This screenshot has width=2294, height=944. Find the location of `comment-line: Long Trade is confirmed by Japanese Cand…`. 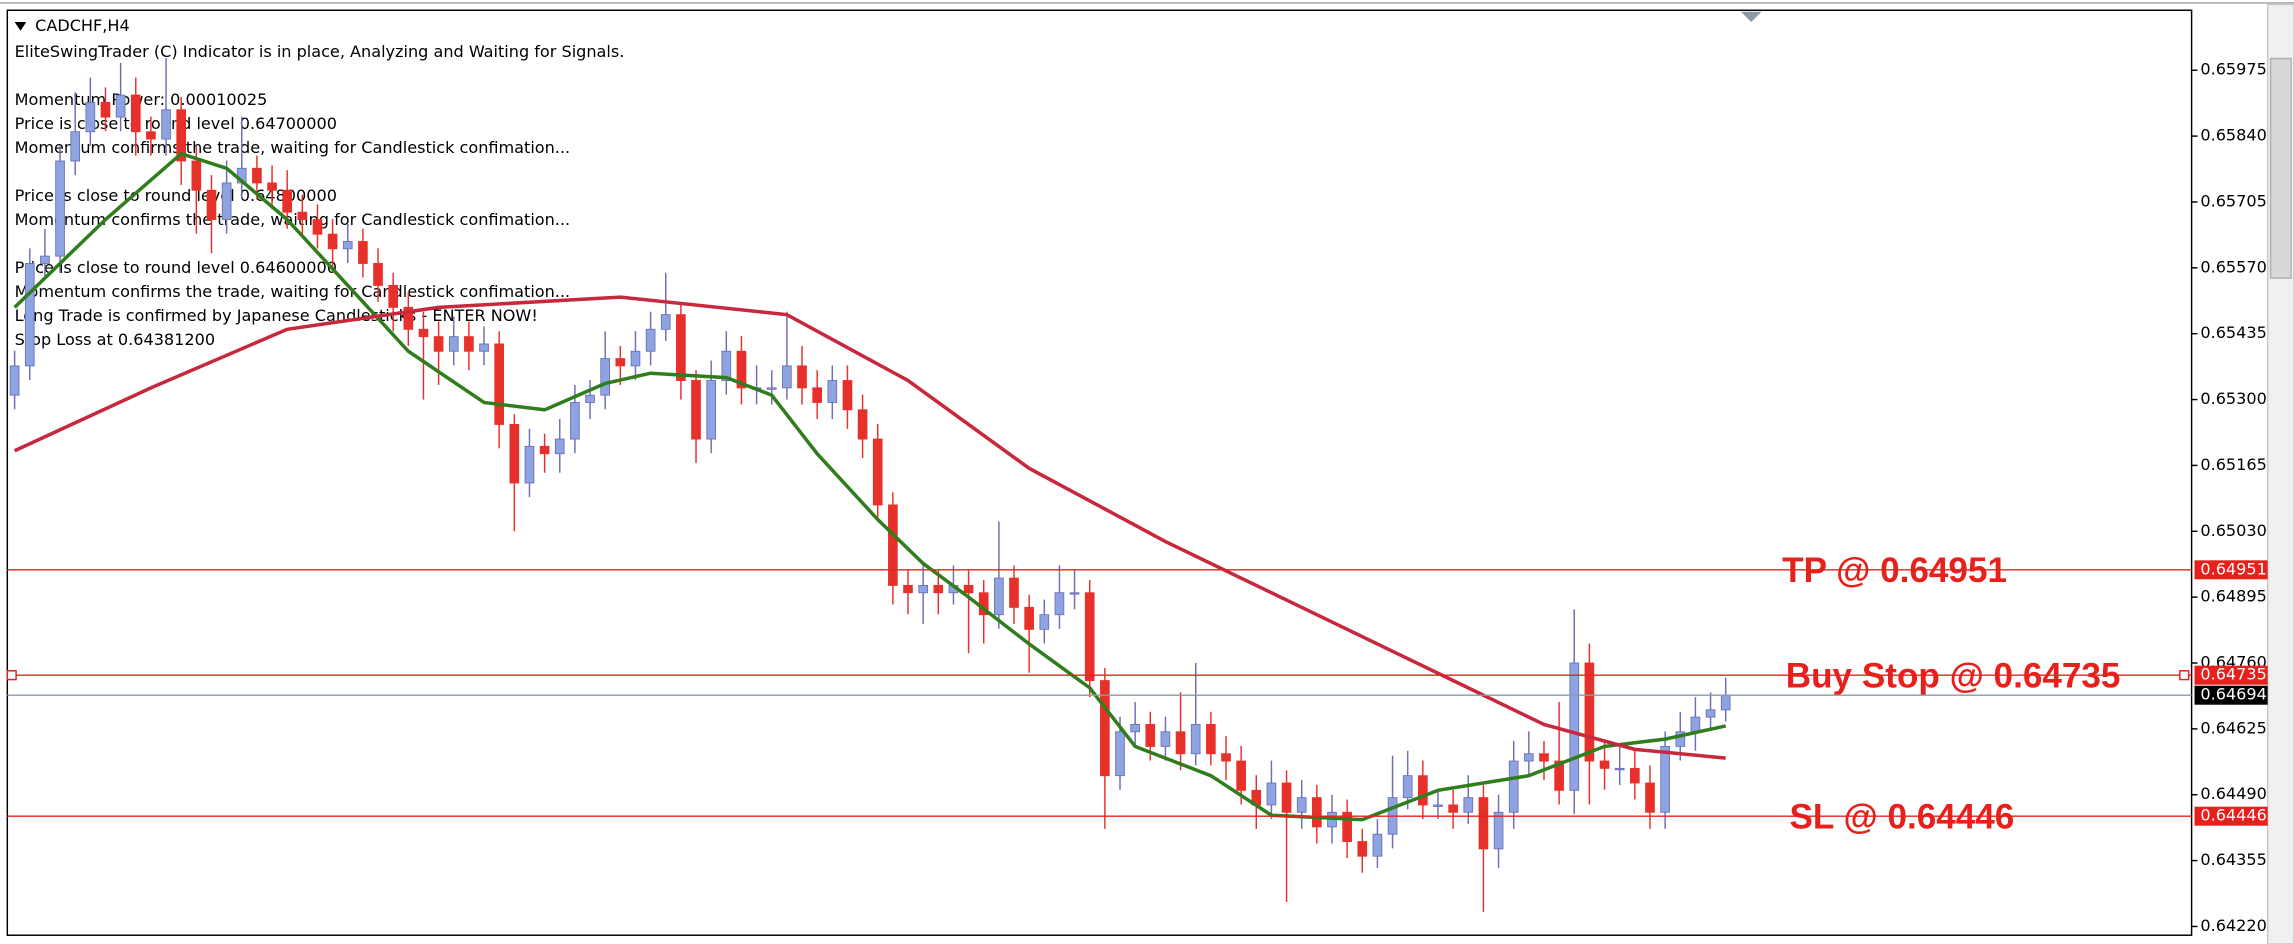

comment-line: Long Trade is confirmed by Japanese Cand… is located at coordinates (276, 315).